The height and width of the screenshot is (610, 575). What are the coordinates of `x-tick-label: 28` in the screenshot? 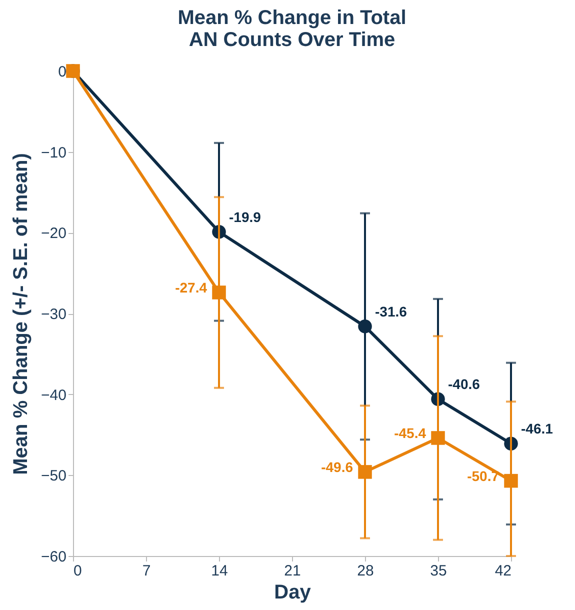 It's located at (365, 571).